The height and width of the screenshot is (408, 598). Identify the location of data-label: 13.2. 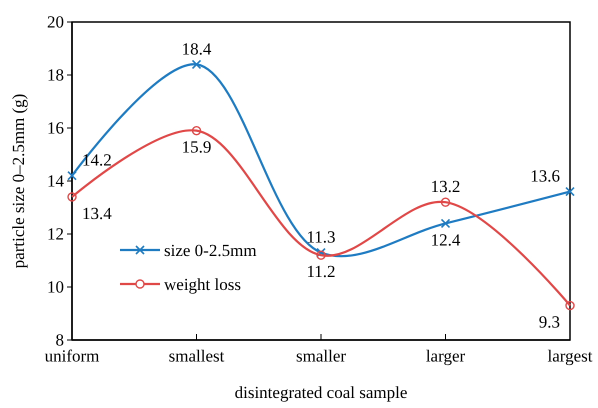
(445, 186).